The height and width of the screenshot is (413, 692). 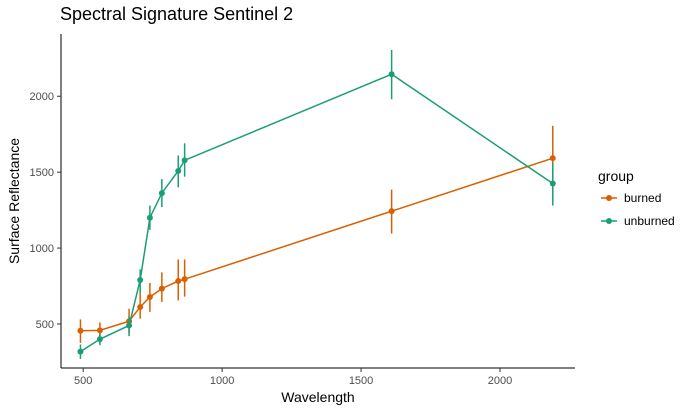 What do you see at coordinates (42, 173) in the screenshot?
I see `y-tick-label: 1500` at bounding box center [42, 173].